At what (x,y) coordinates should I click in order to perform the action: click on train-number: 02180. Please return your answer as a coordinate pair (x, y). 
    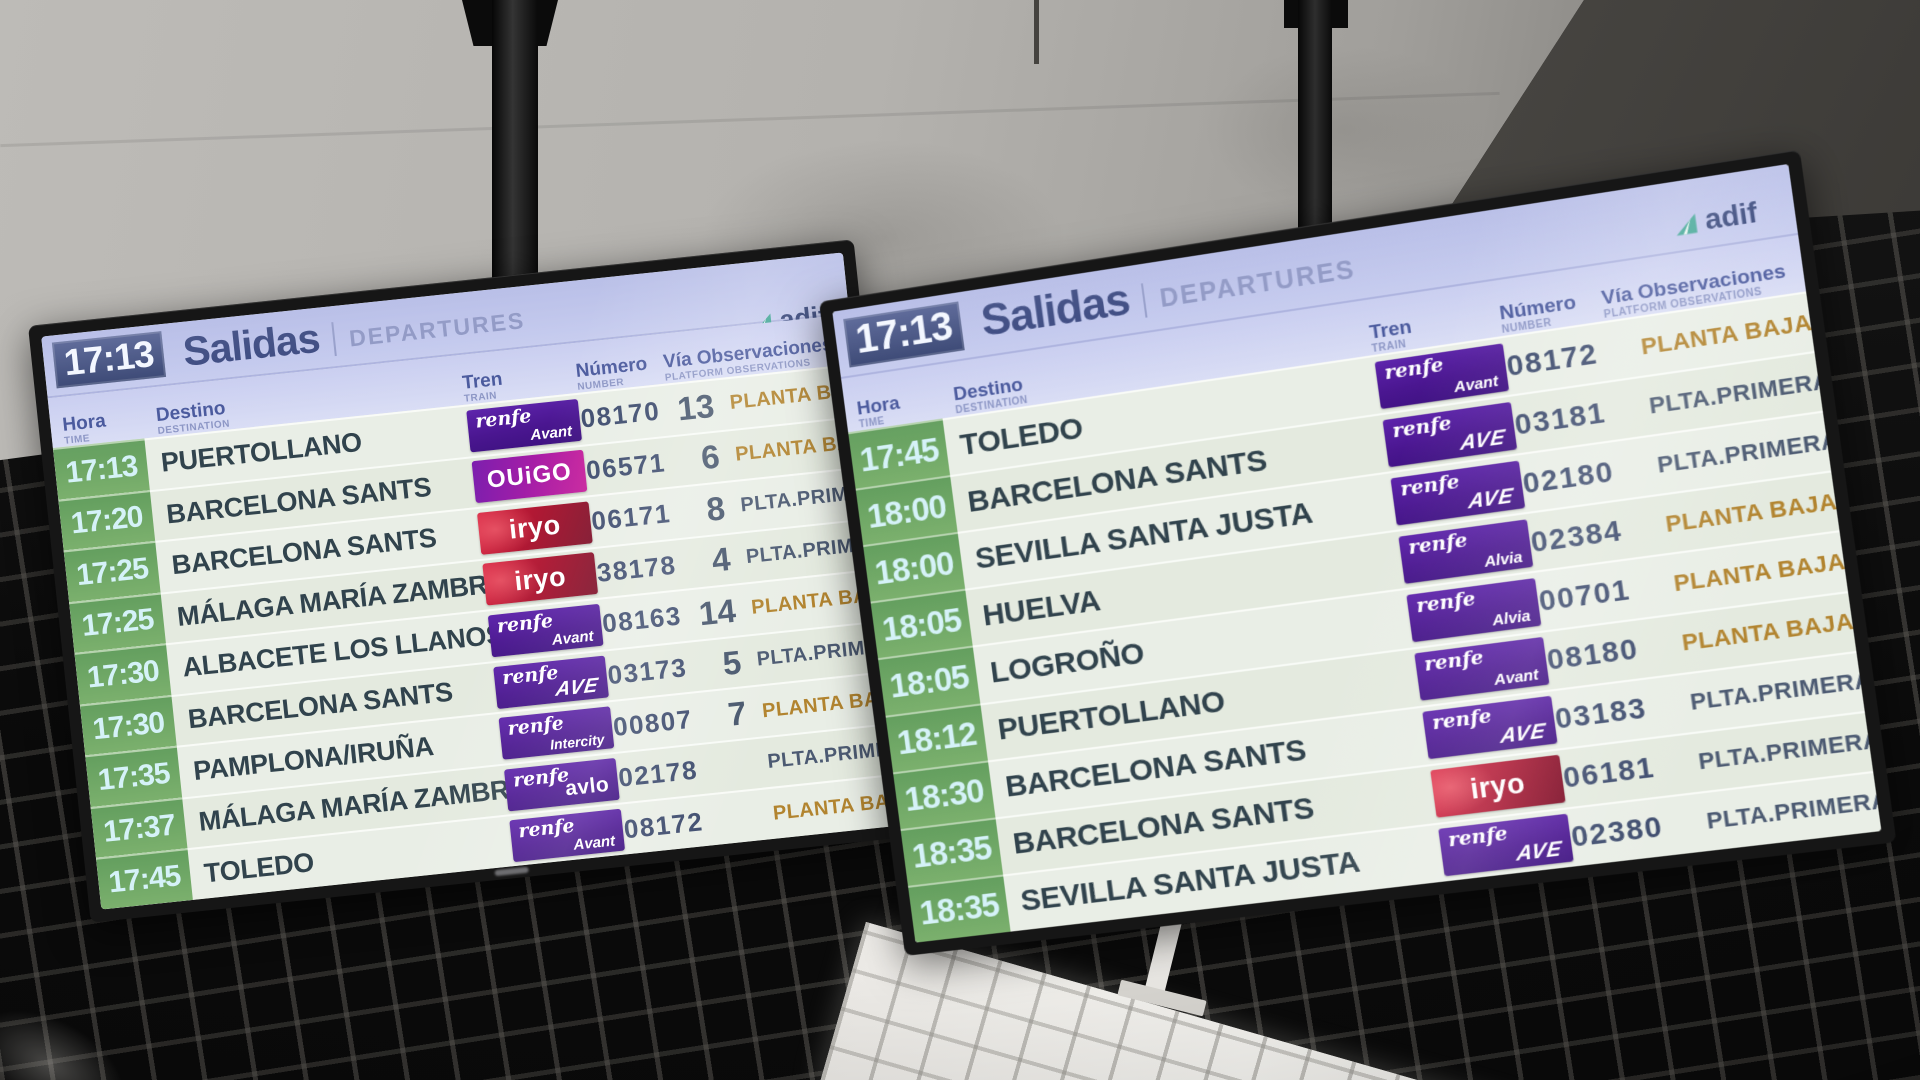
    Looking at the image, I should click on (1568, 477).